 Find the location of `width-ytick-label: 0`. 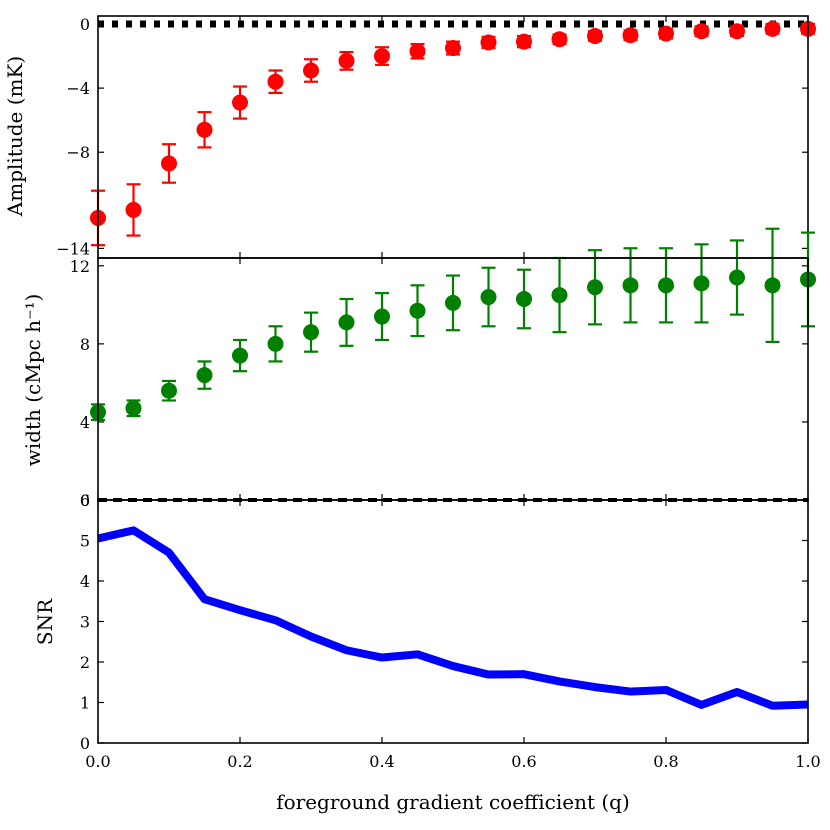

width-ytick-label: 0 is located at coordinates (85, 500).